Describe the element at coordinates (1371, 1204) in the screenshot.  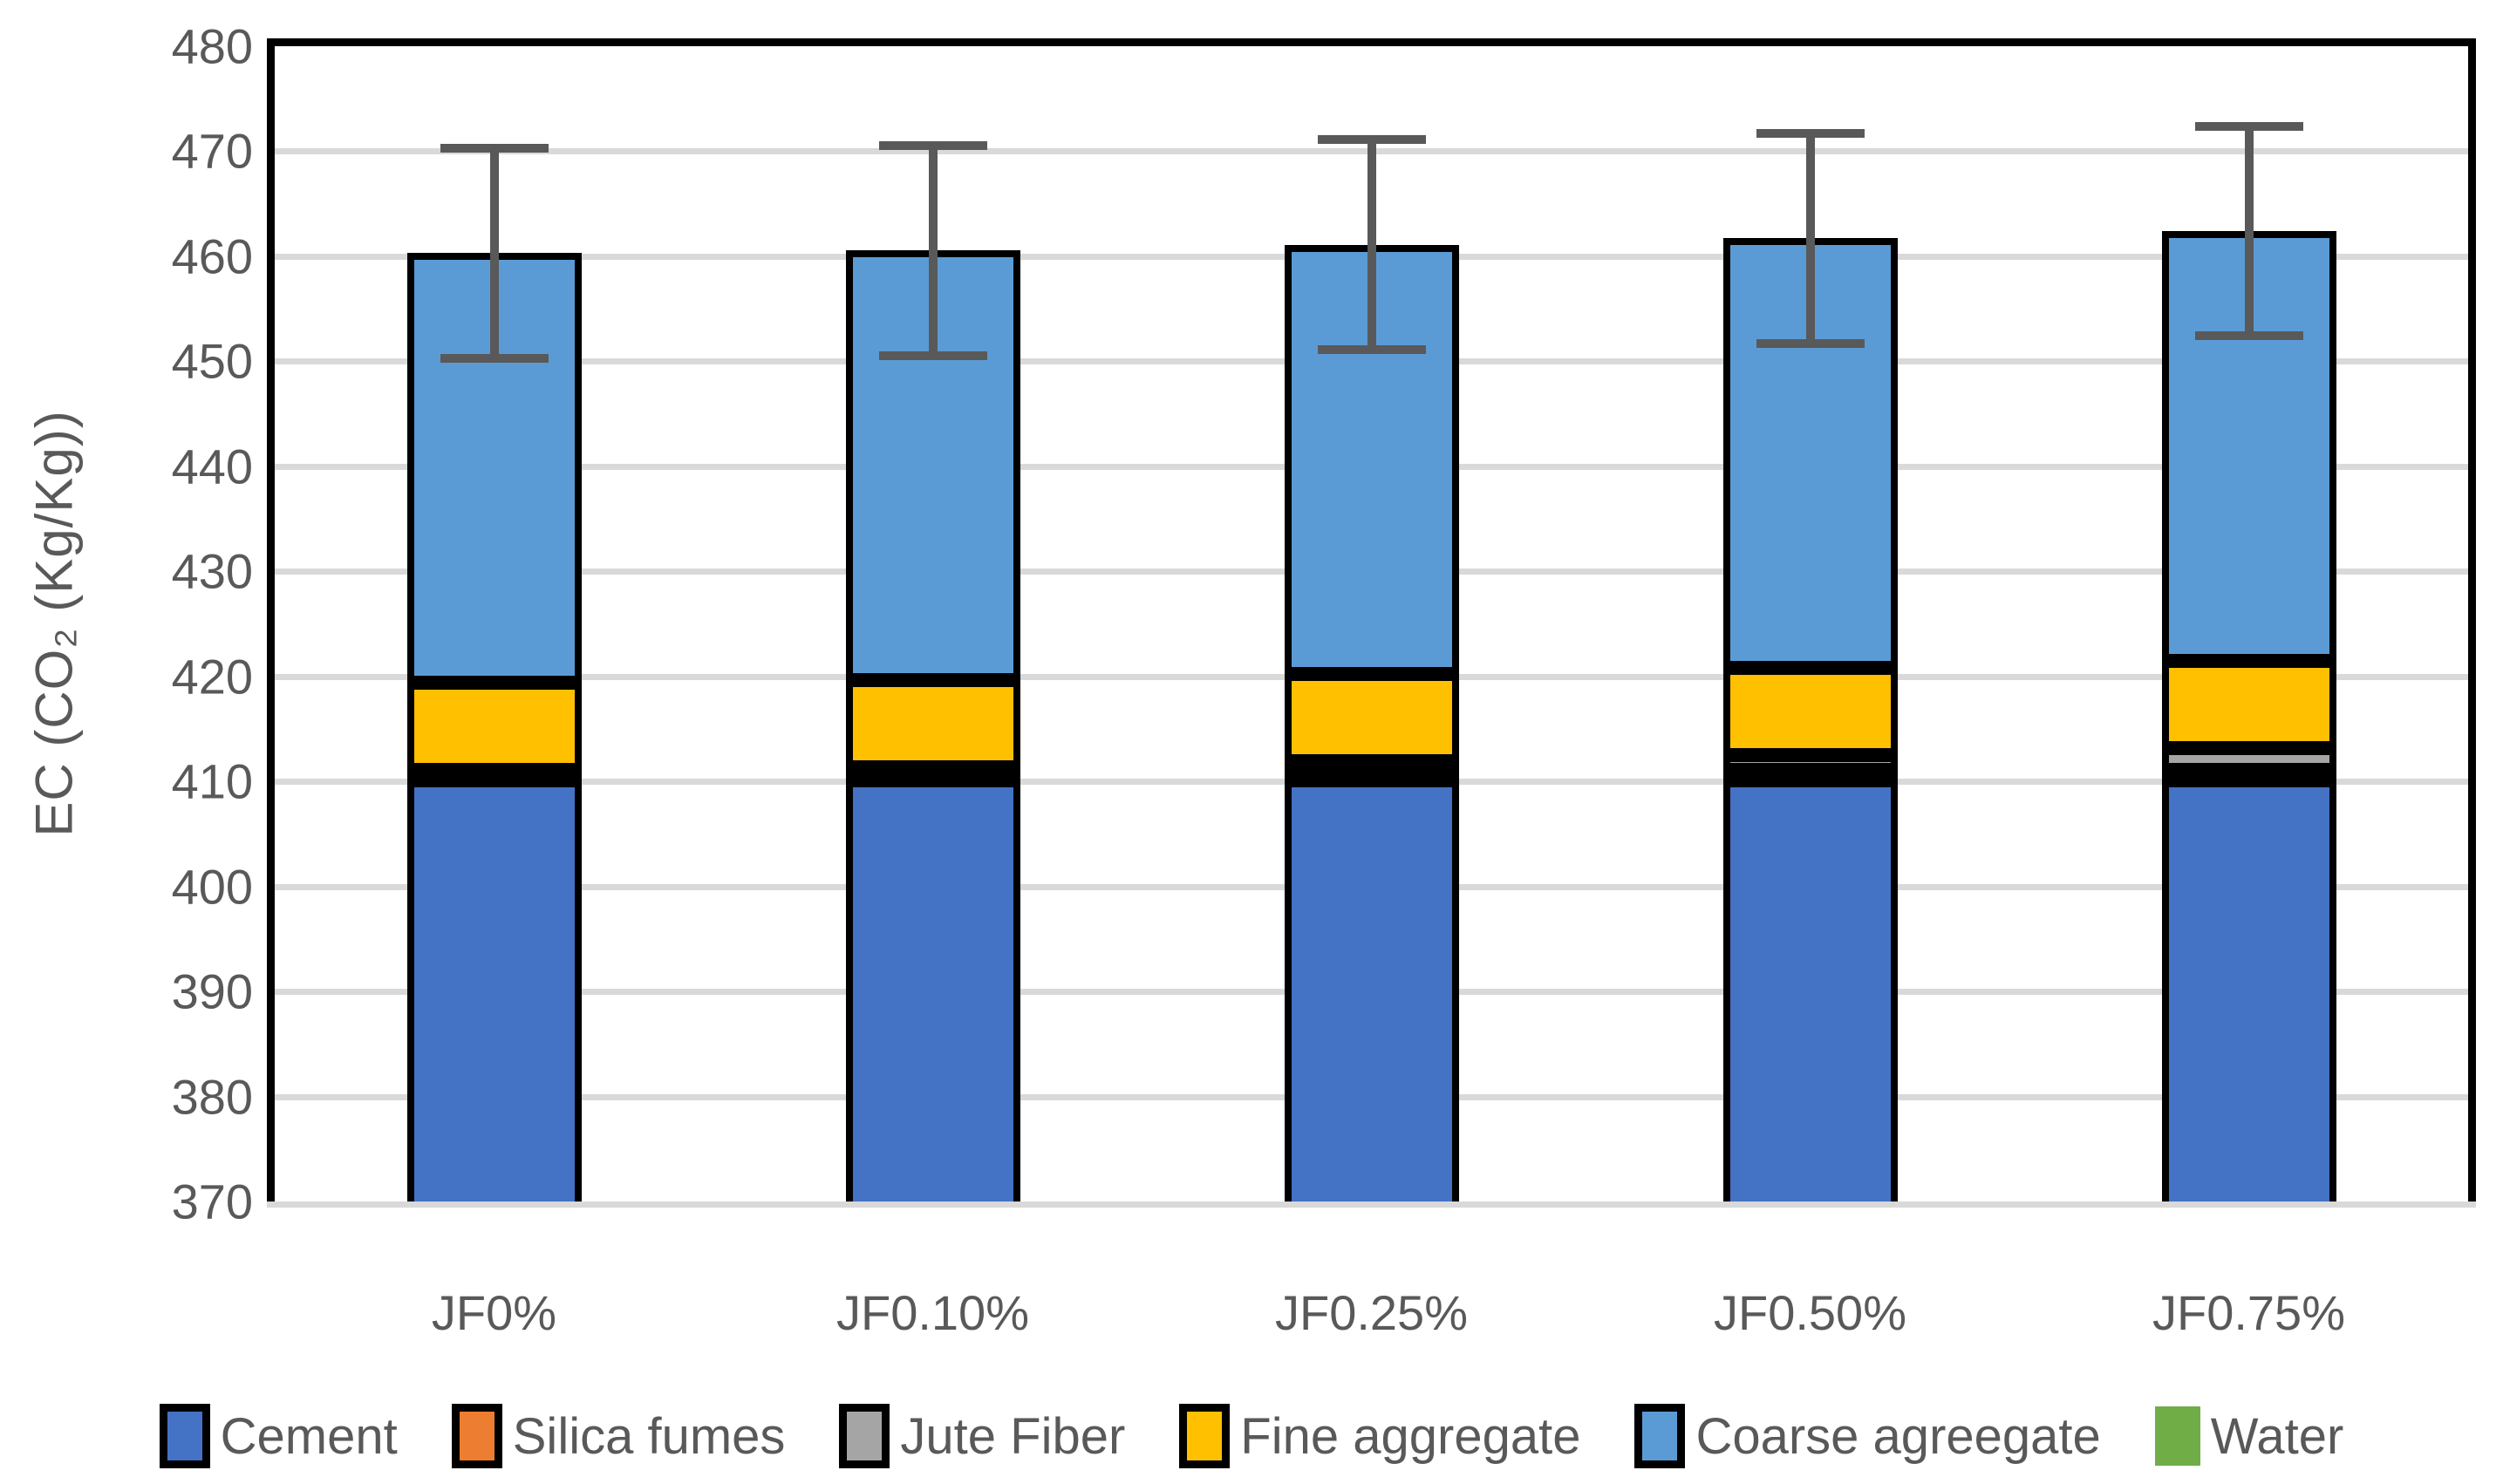
I see `x-axis-line` at that location.